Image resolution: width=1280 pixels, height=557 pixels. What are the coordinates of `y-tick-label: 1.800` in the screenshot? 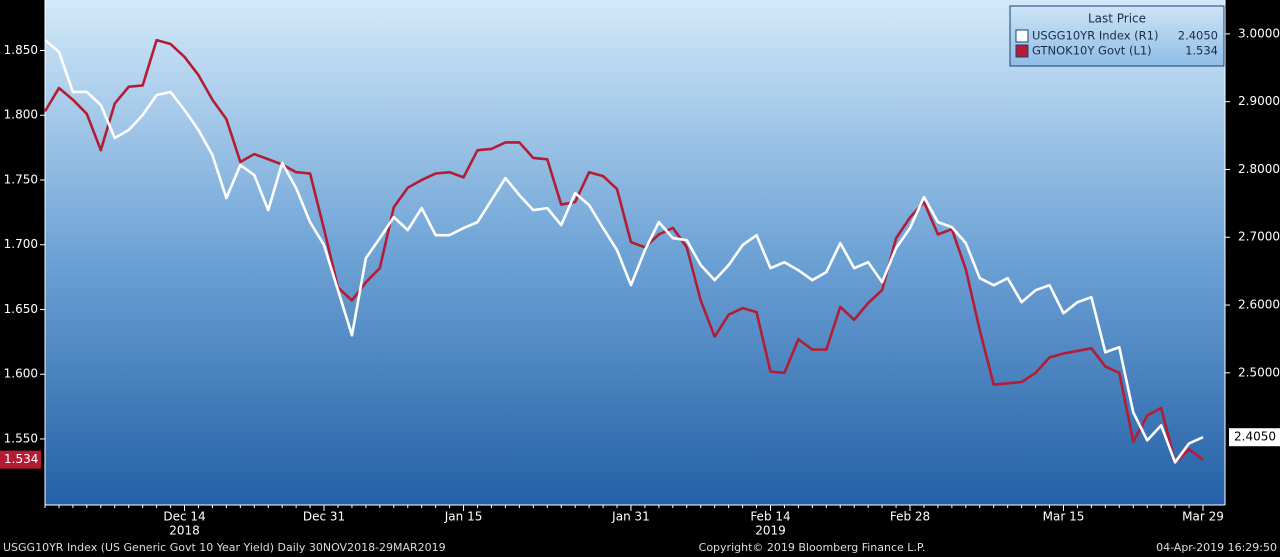 It's located at (21, 115).